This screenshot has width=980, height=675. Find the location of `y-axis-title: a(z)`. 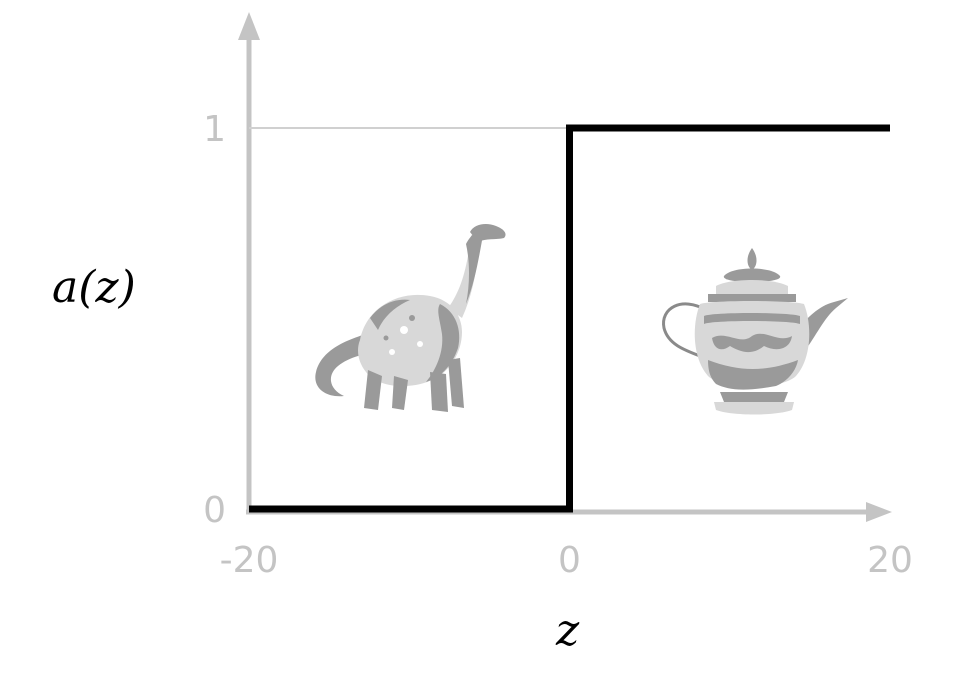

y-axis-title: a(z) is located at coordinates (94, 287).